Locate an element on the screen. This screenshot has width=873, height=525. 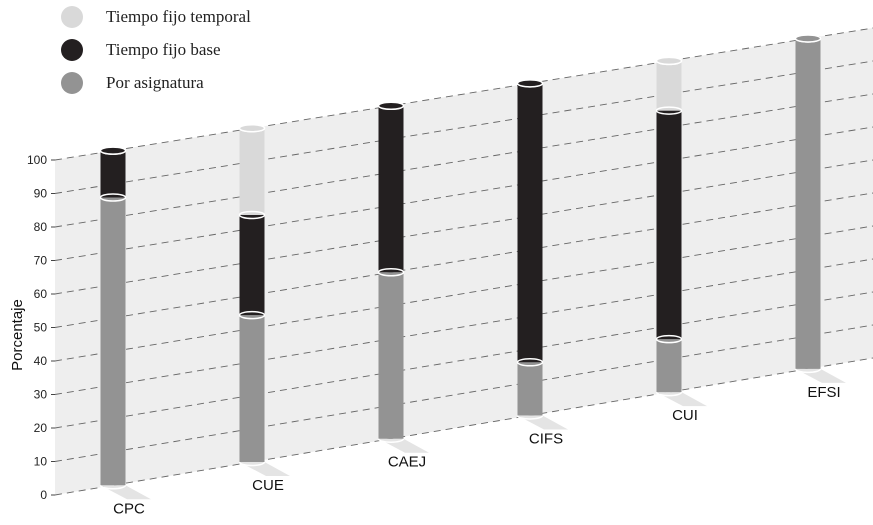
y-tick-label: 100 is located at coordinates (37, 160).